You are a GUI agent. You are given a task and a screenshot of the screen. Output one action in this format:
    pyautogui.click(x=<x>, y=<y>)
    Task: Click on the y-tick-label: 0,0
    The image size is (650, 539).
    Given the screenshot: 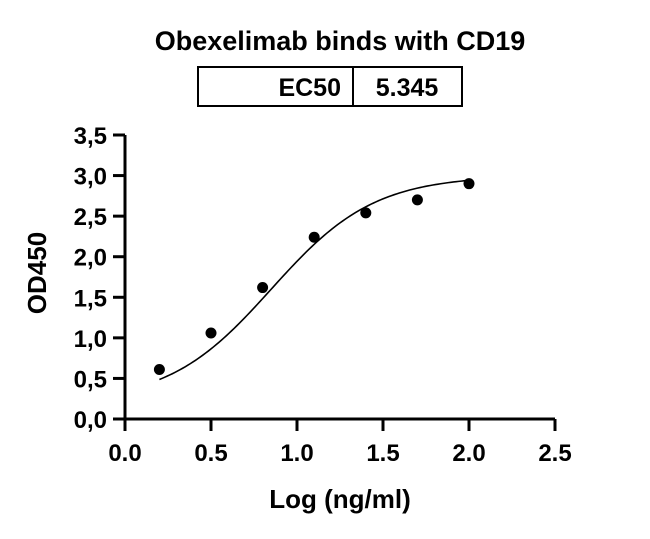 What is the action you would take?
    pyautogui.click(x=90, y=420)
    